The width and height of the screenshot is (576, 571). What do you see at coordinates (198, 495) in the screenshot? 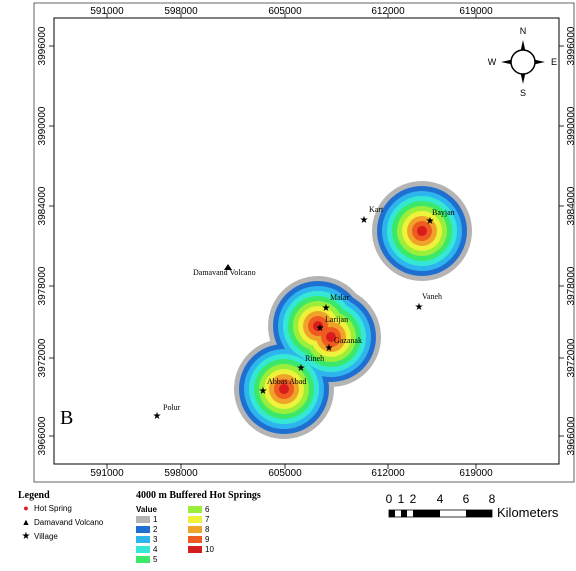
I see `buffer-legend-title: 4000 m Buffered Hot Springs` at bounding box center [198, 495].